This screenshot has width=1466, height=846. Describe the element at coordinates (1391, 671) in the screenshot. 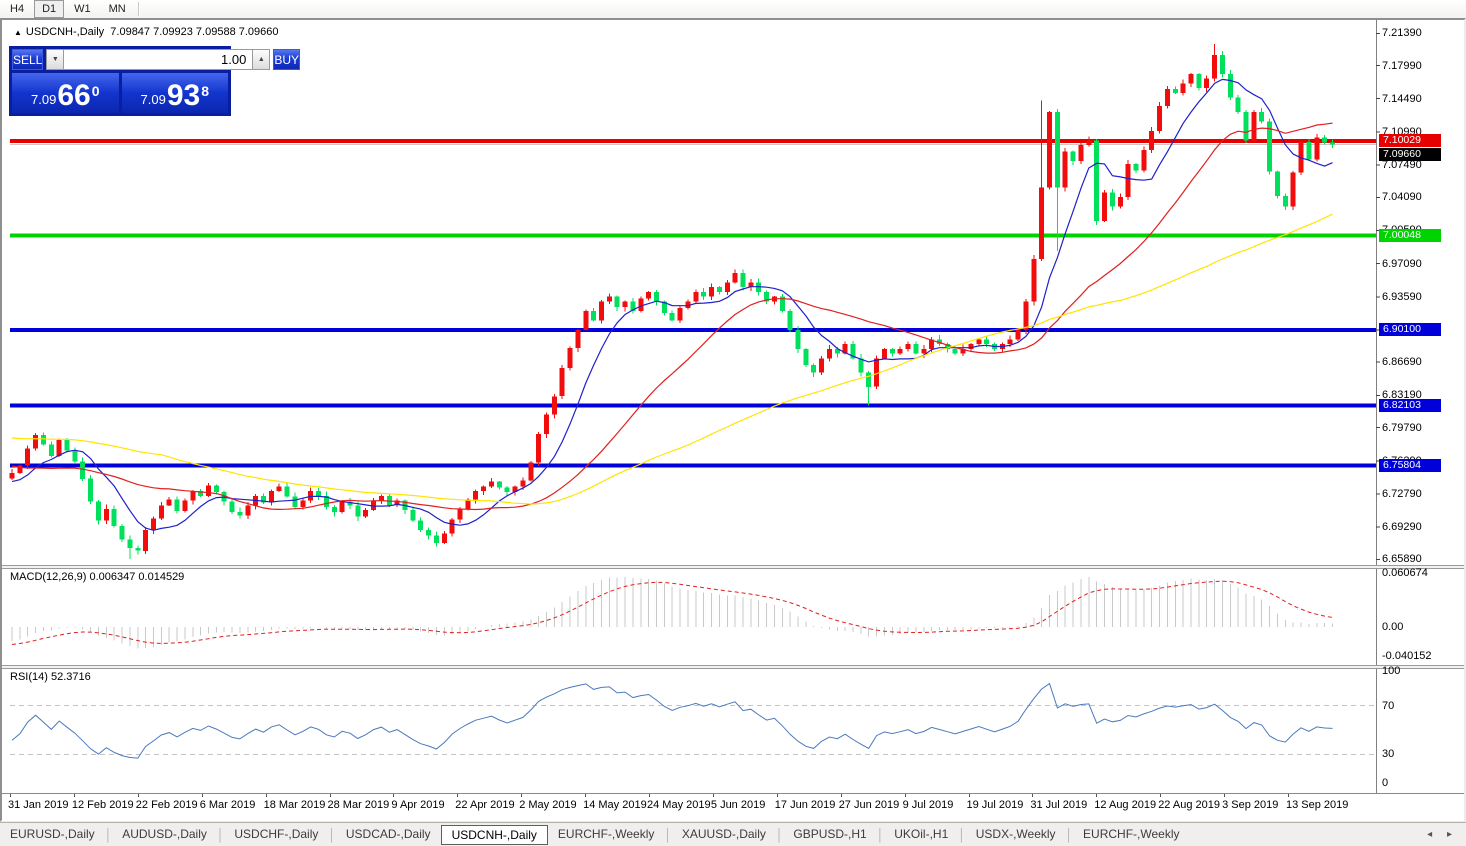

I see `rsi-axis-label: 100` at that location.